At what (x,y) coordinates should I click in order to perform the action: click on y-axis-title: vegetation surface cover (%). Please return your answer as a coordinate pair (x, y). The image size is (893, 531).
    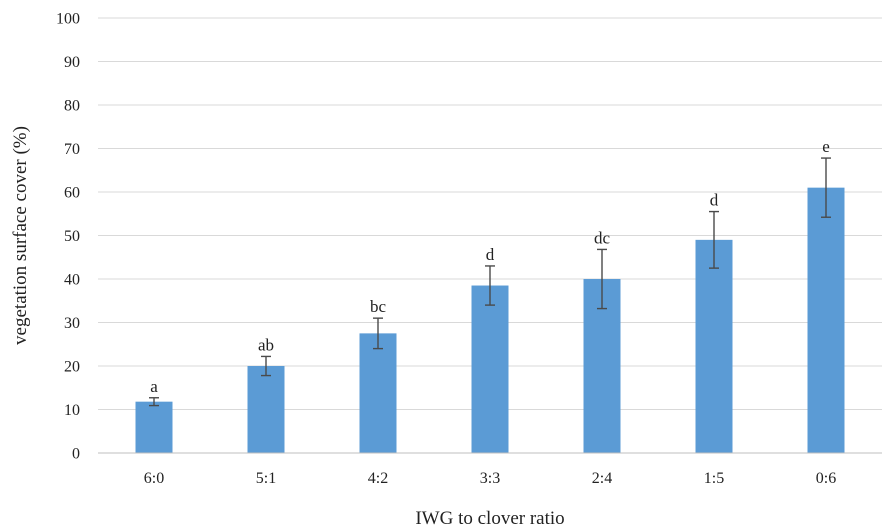
    Looking at the image, I should click on (20, 235).